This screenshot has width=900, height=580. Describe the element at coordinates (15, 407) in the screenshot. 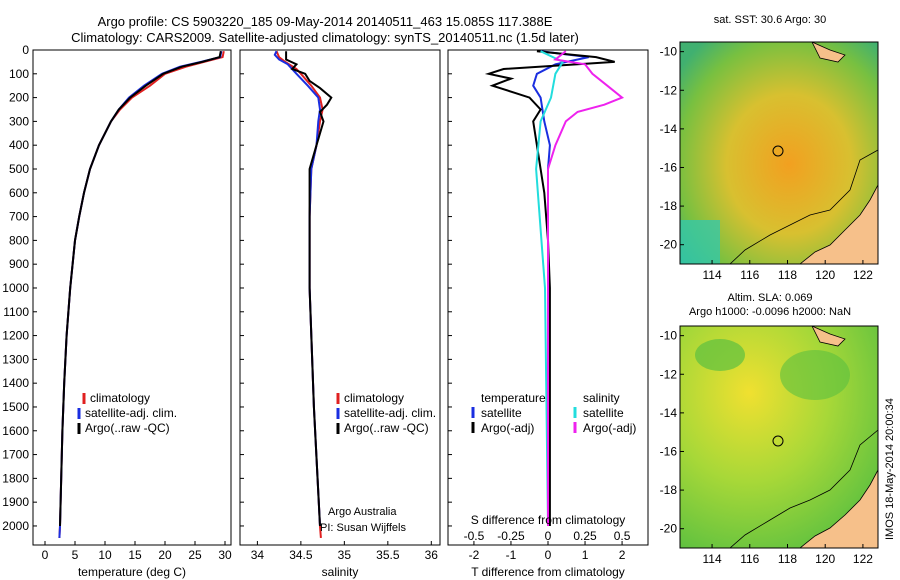

I see `depth-tick-label: 1500` at that location.